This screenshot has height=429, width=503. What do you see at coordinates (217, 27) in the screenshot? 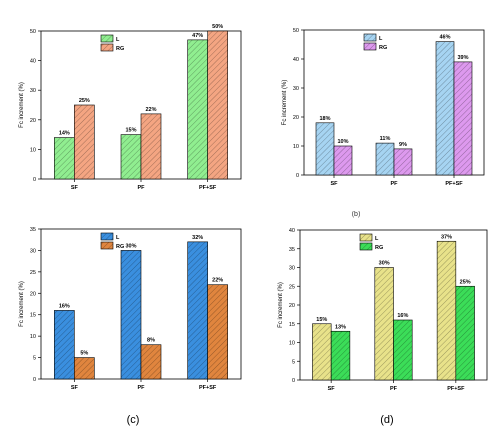
I see `data-label: 50%` at bounding box center [217, 27].